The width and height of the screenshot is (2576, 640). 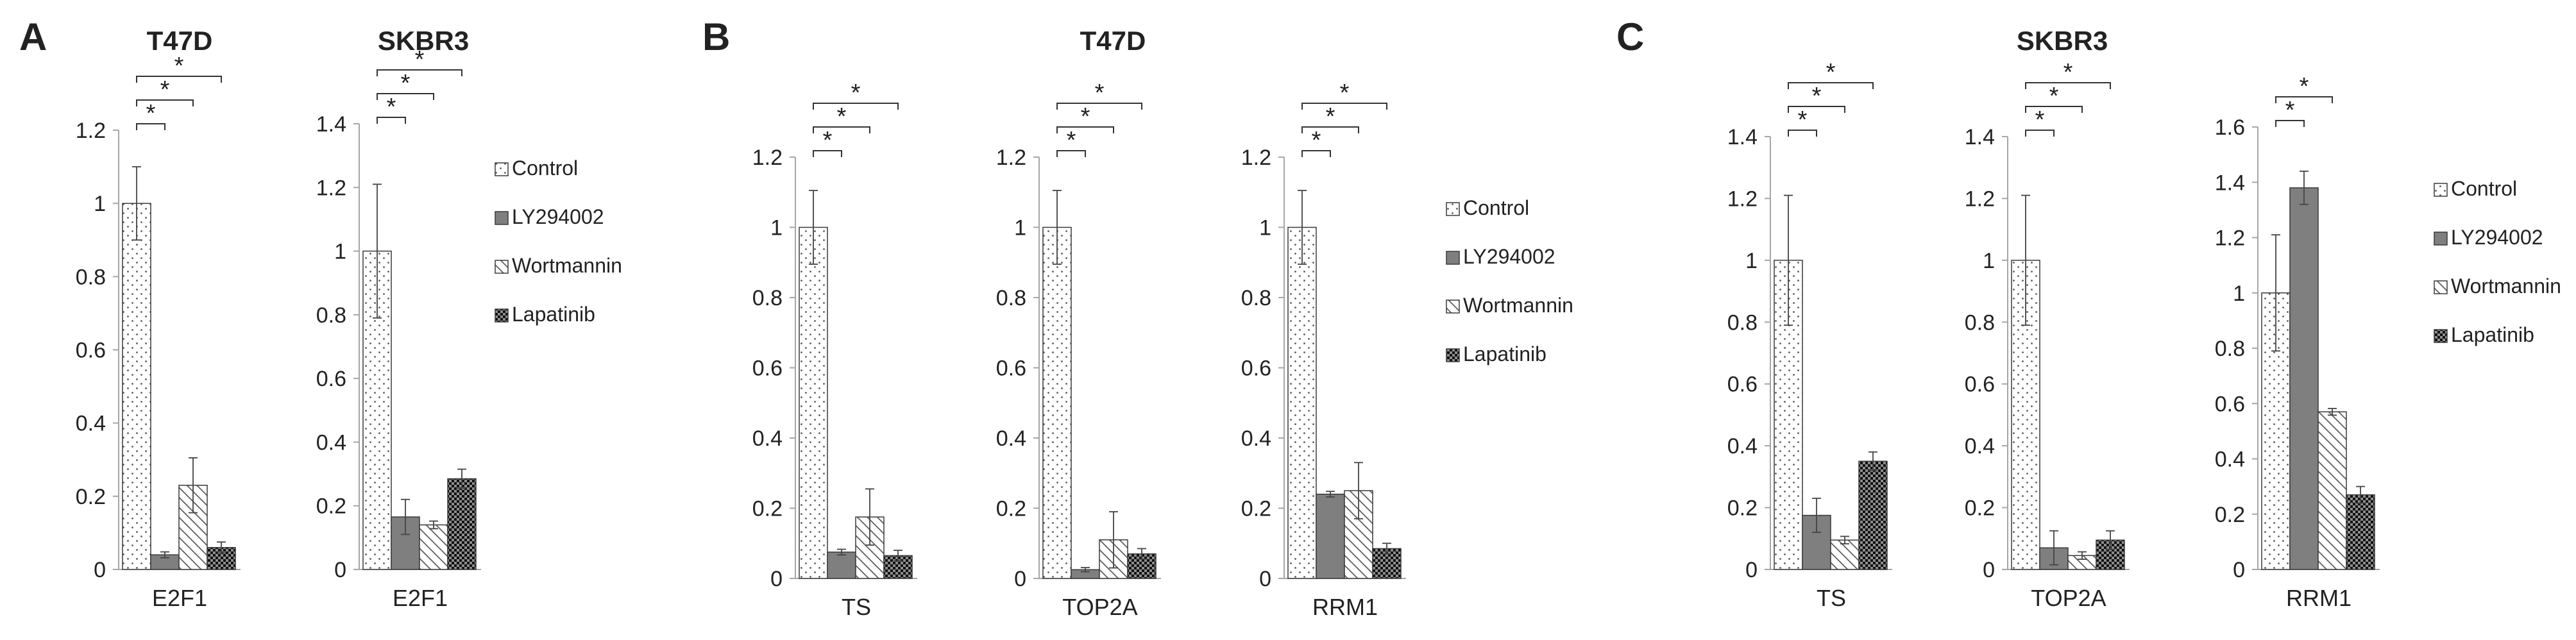 I want to click on legend-label-wortmannin: Wortmannin, so click(x=2506, y=286).